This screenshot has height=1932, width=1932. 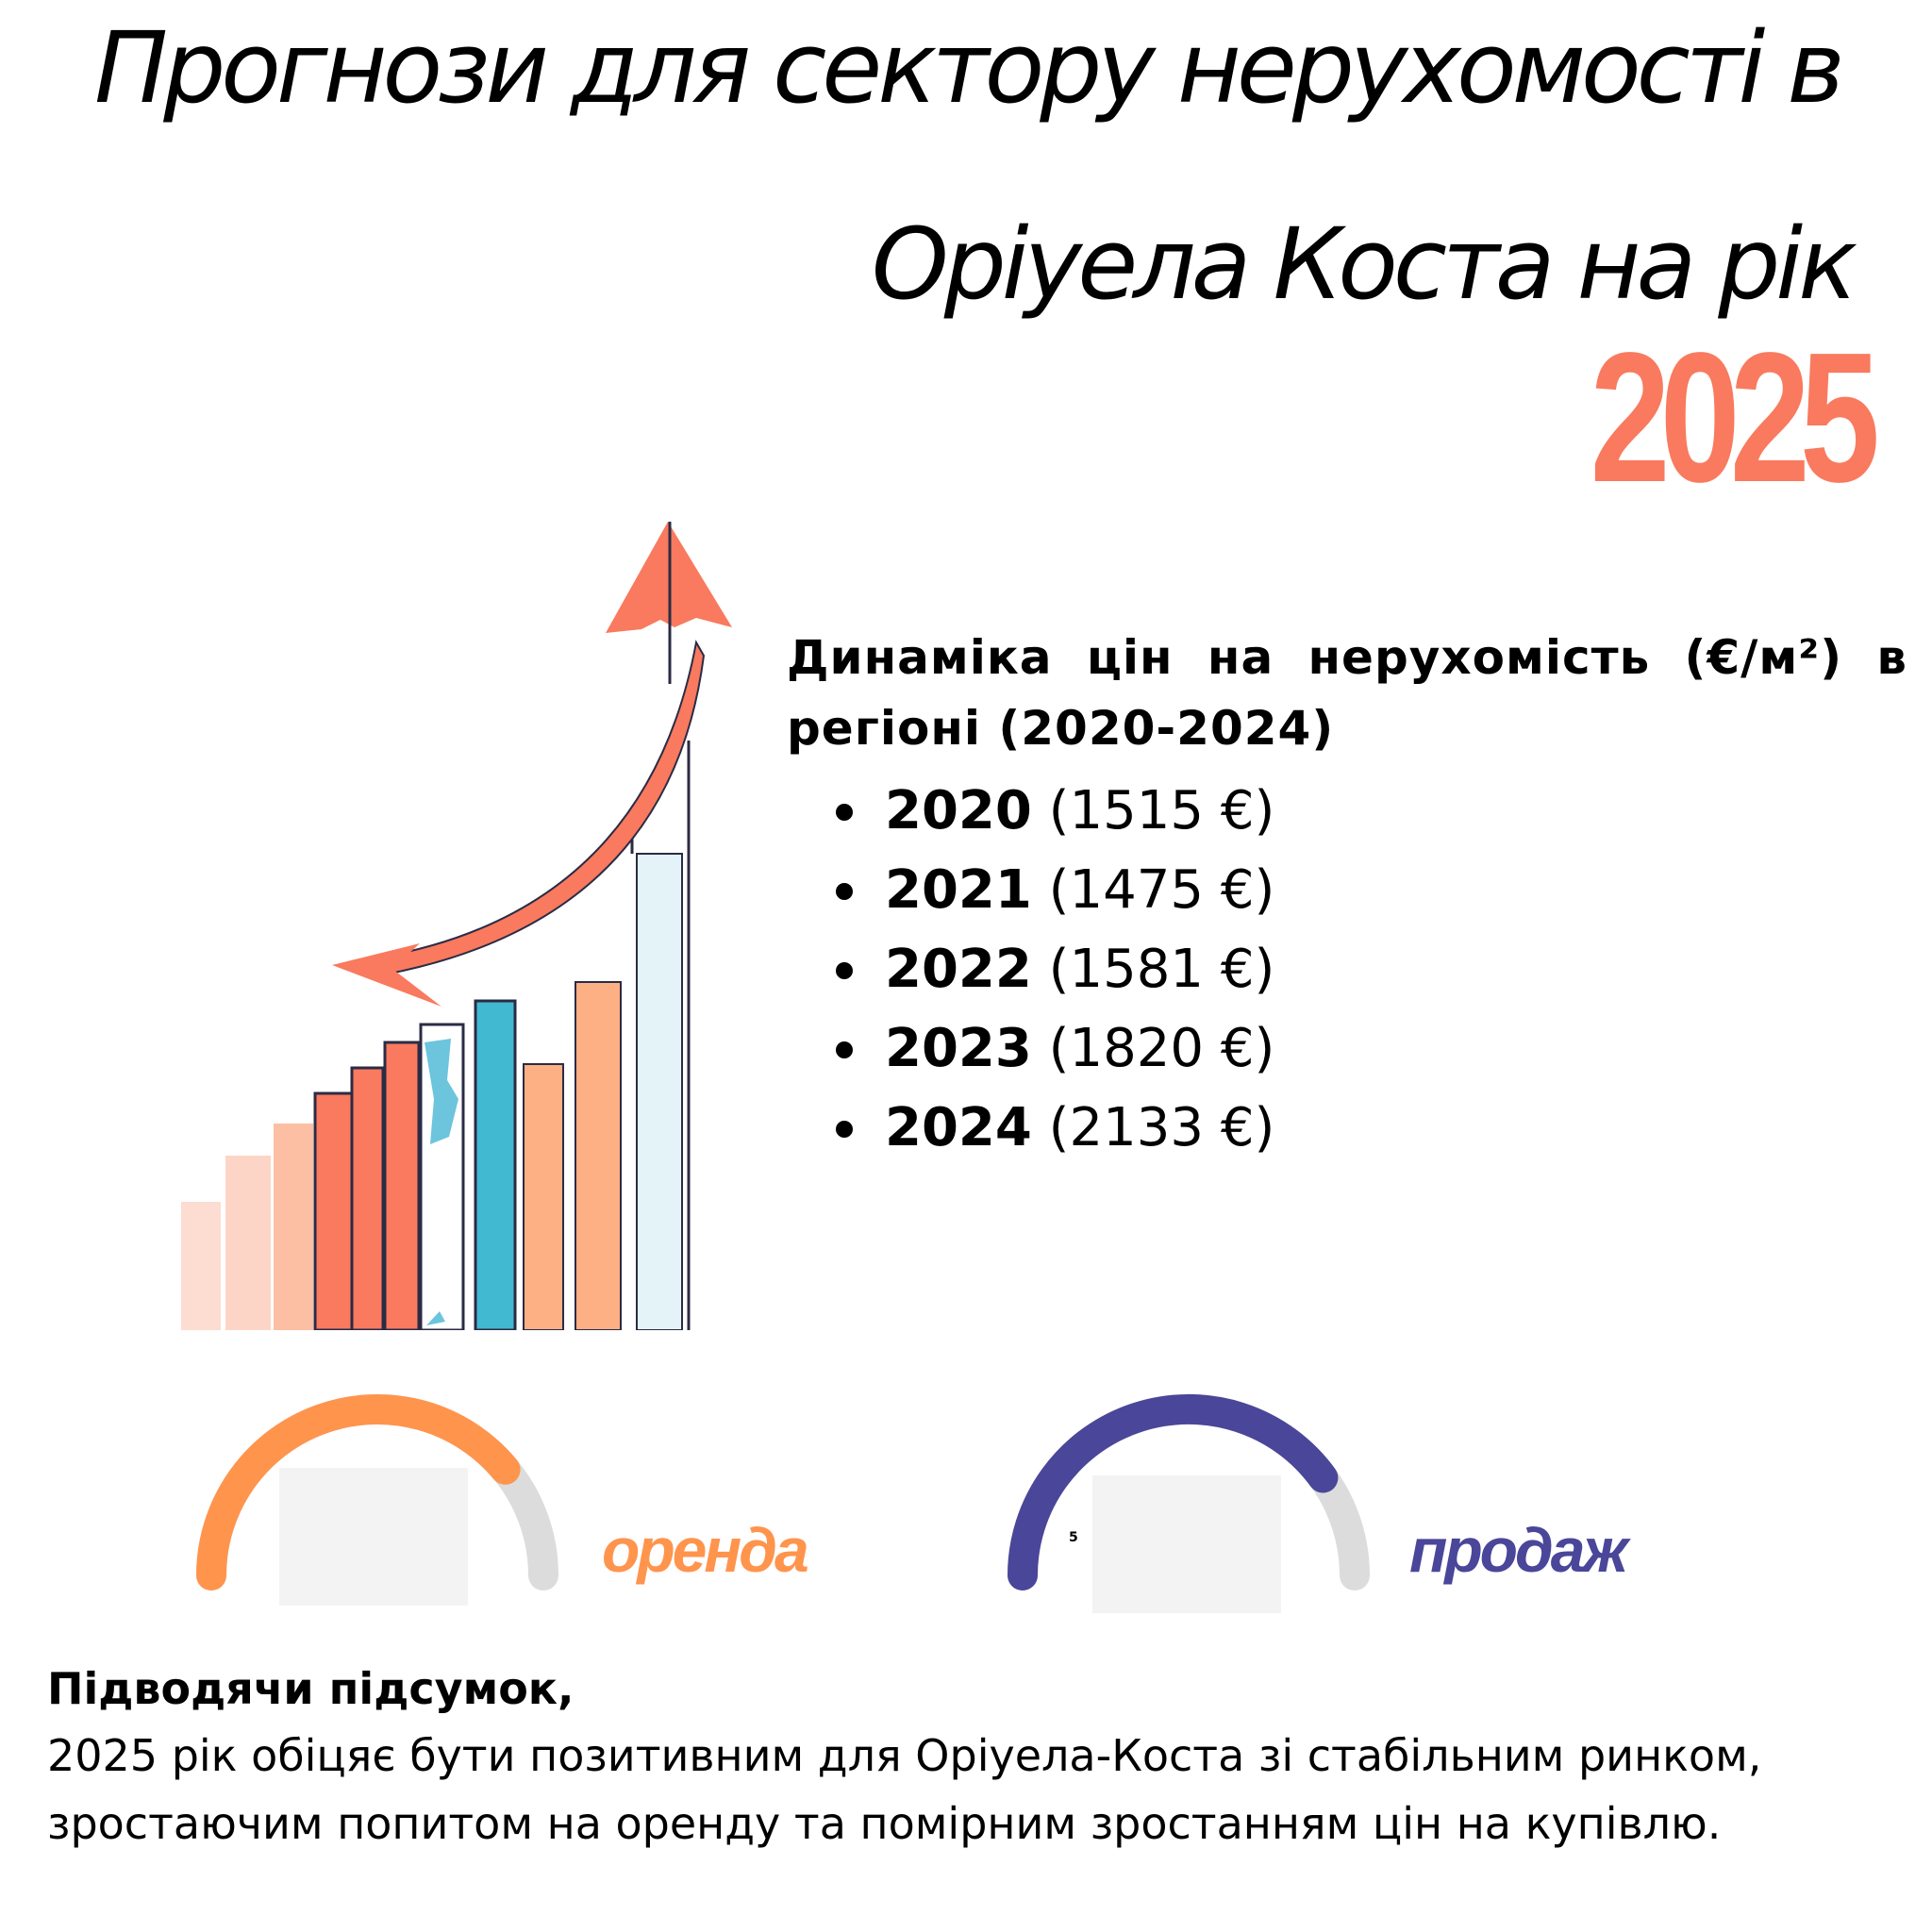 What do you see at coordinates (1347, 1049) in the screenshot?
I see `price-list-item: 2023 (1820 €)` at bounding box center [1347, 1049].